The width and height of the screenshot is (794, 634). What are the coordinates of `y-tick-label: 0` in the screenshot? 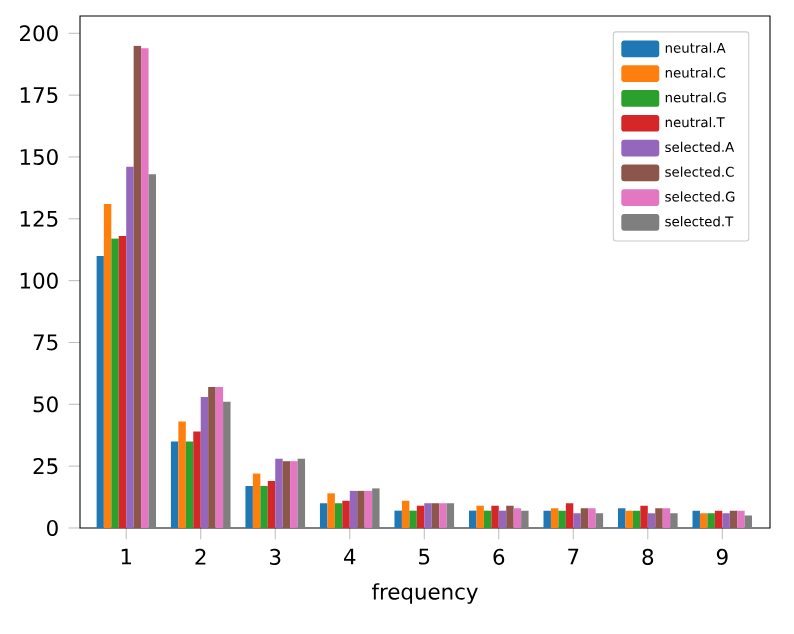 It's located at (52, 528).